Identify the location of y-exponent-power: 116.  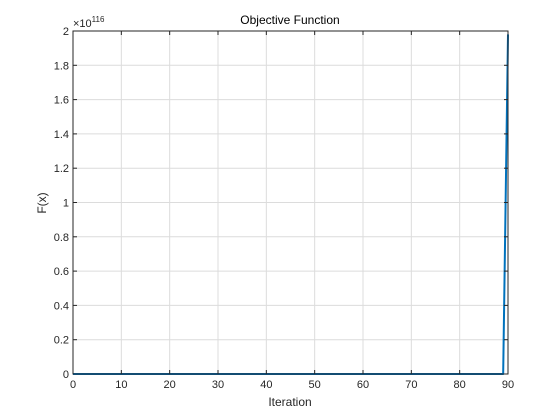
(98, 19).